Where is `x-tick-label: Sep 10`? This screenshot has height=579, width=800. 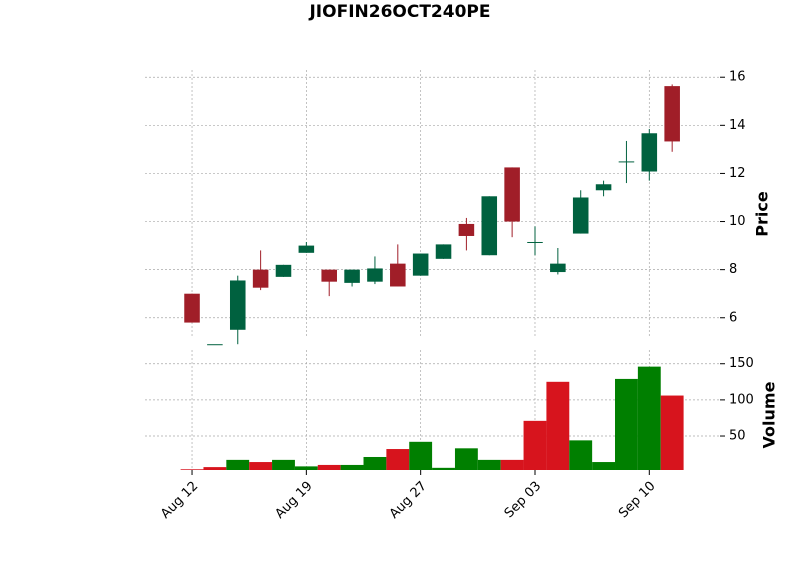
x-tick-label: Sep 10 is located at coordinates (637, 500).